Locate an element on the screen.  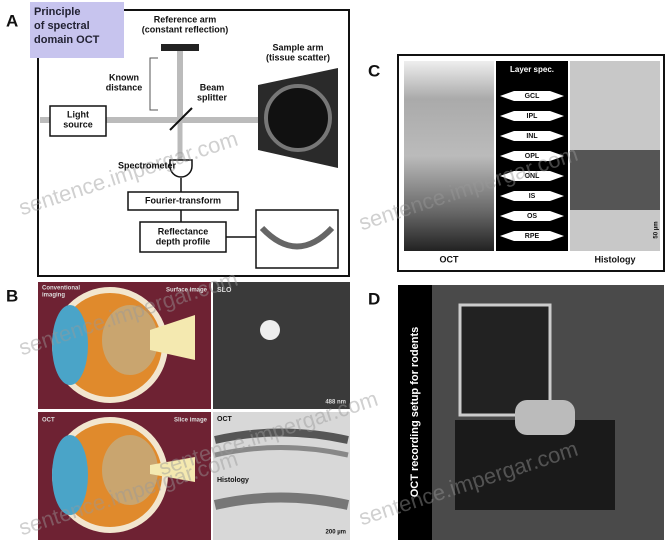
splitter is located at coordinates (181, 119).